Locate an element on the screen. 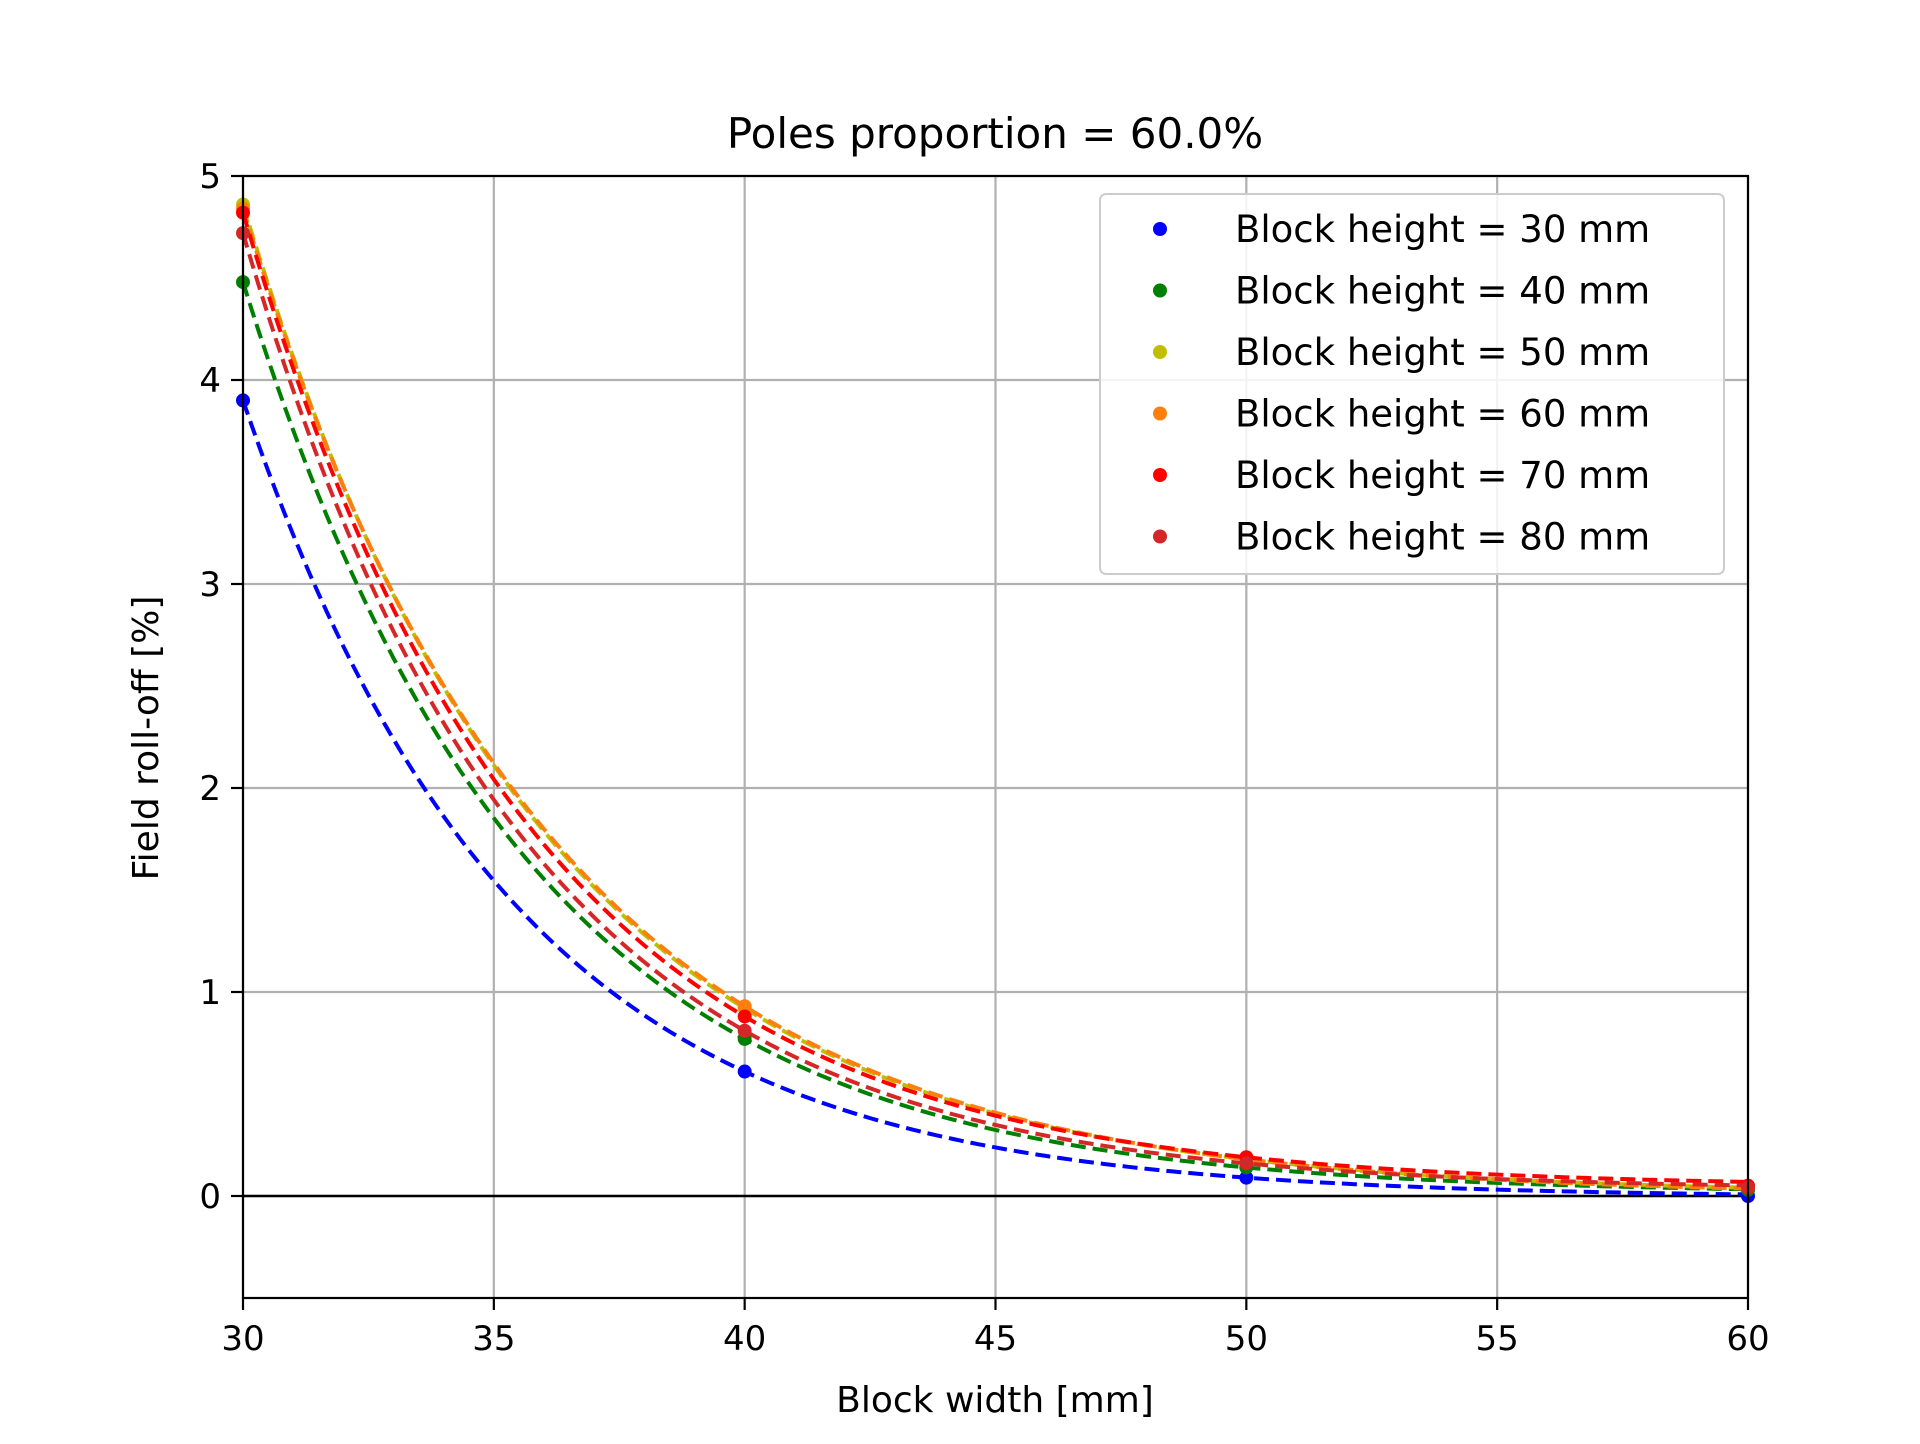  x-tick-label: 35 is located at coordinates (493, 1339).